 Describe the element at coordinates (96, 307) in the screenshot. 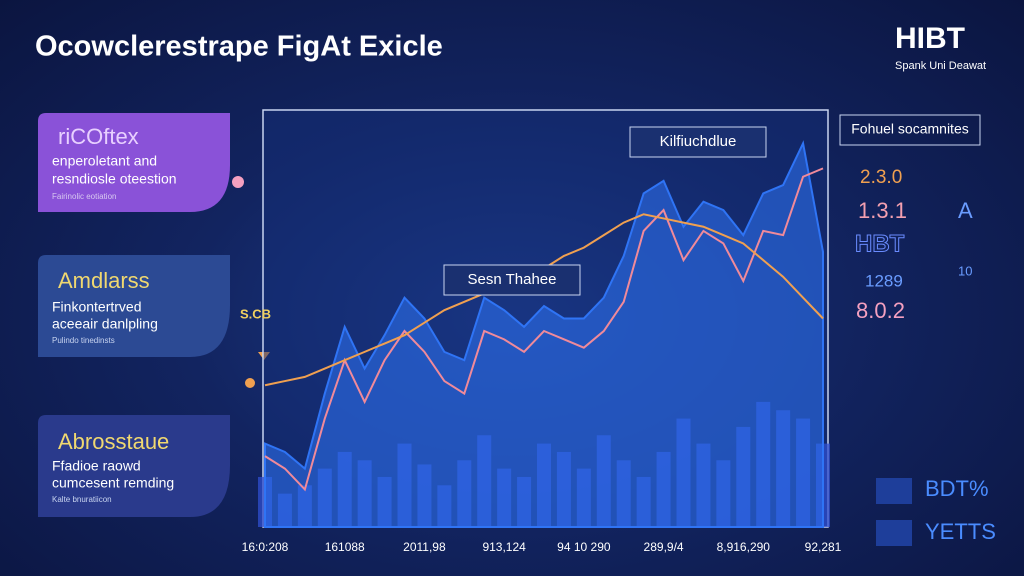

I see `card-text: Finkontertrved` at that location.